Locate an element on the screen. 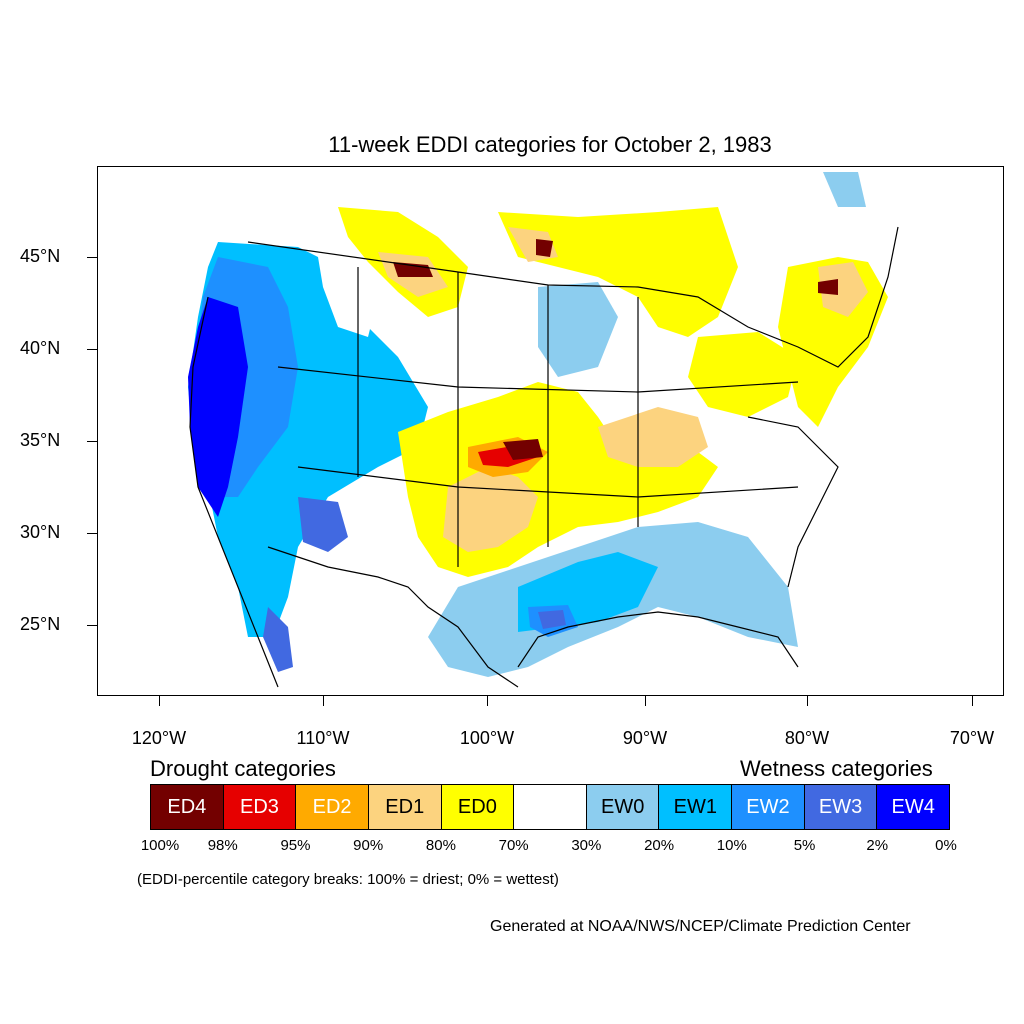  legend-cell-ew4: EW4 is located at coordinates (913, 807).